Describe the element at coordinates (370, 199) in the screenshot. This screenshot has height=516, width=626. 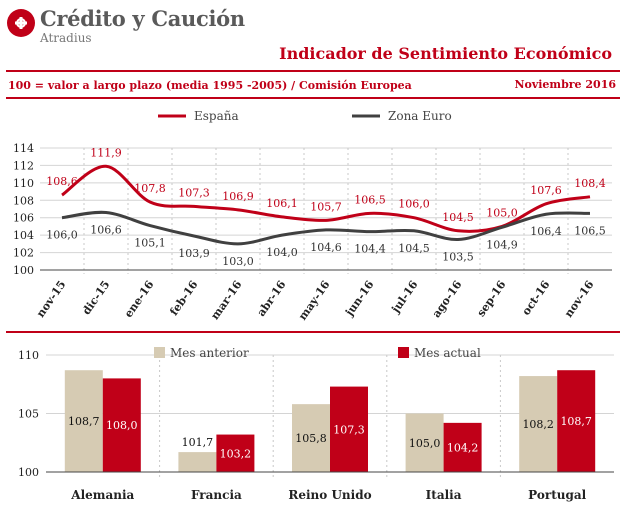
I see `data-label-espana: 106,5` at that location.